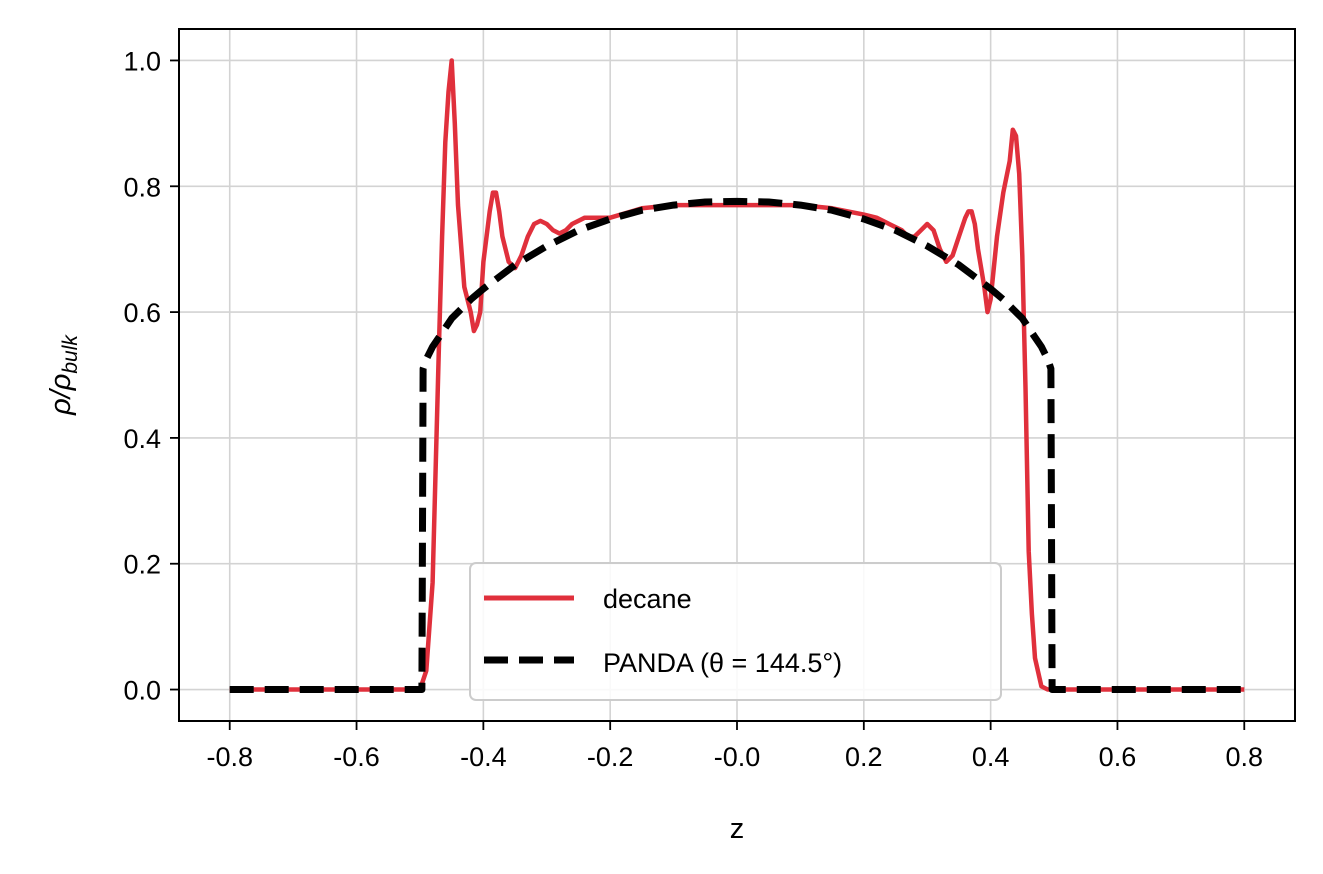 The width and height of the screenshot is (1323, 874). Describe the element at coordinates (142, 565) in the screenshot. I see `y-tick-label: 0.2` at that location.